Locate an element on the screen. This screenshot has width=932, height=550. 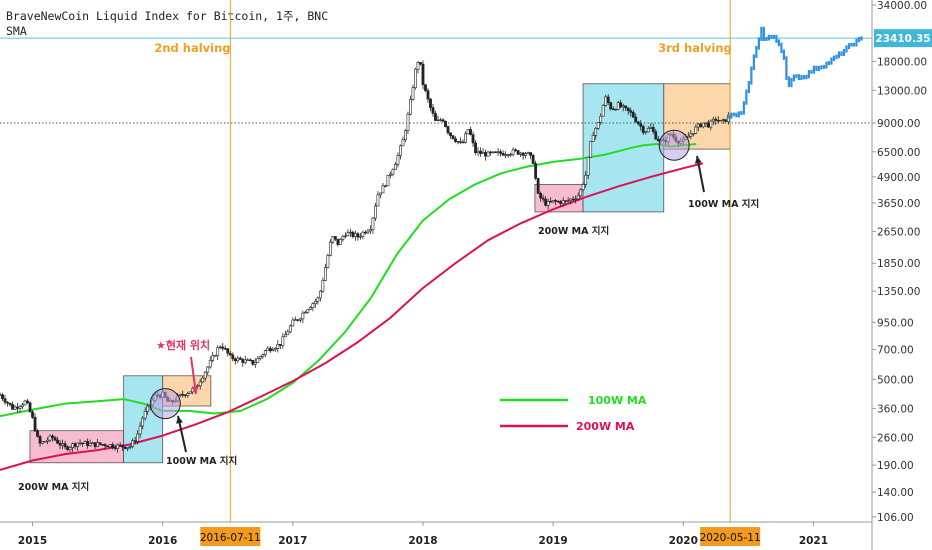
halving-date-label: 2016-07-11 is located at coordinates (230, 538).